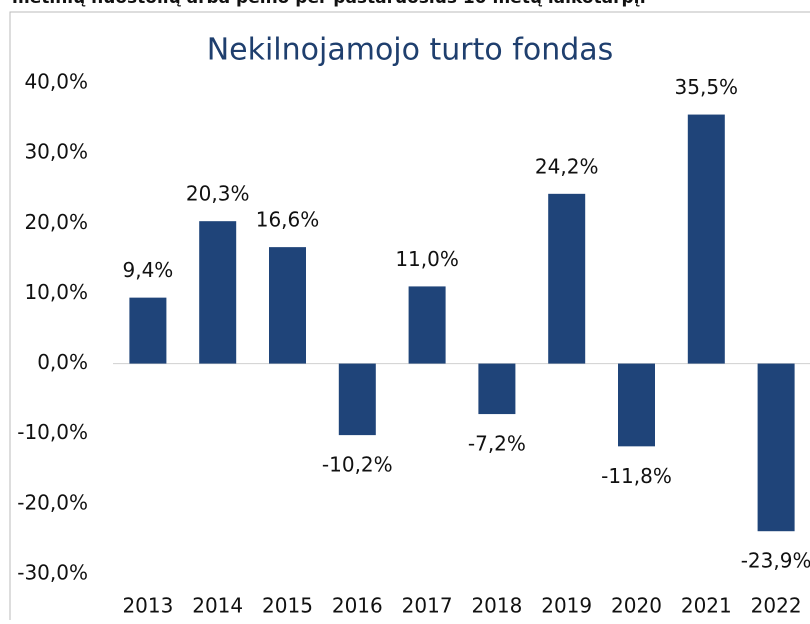 The height and width of the screenshot is (624, 810). Describe the element at coordinates (706, 606) in the screenshot. I see `x-tick-label: 2021` at that location.